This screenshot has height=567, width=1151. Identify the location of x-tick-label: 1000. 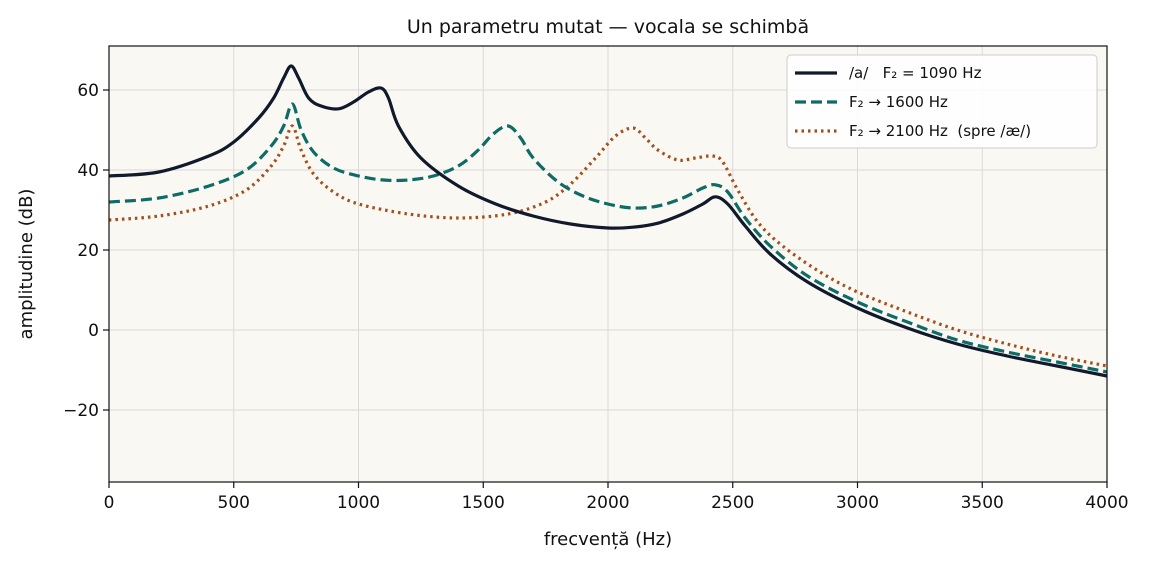
(358, 503).